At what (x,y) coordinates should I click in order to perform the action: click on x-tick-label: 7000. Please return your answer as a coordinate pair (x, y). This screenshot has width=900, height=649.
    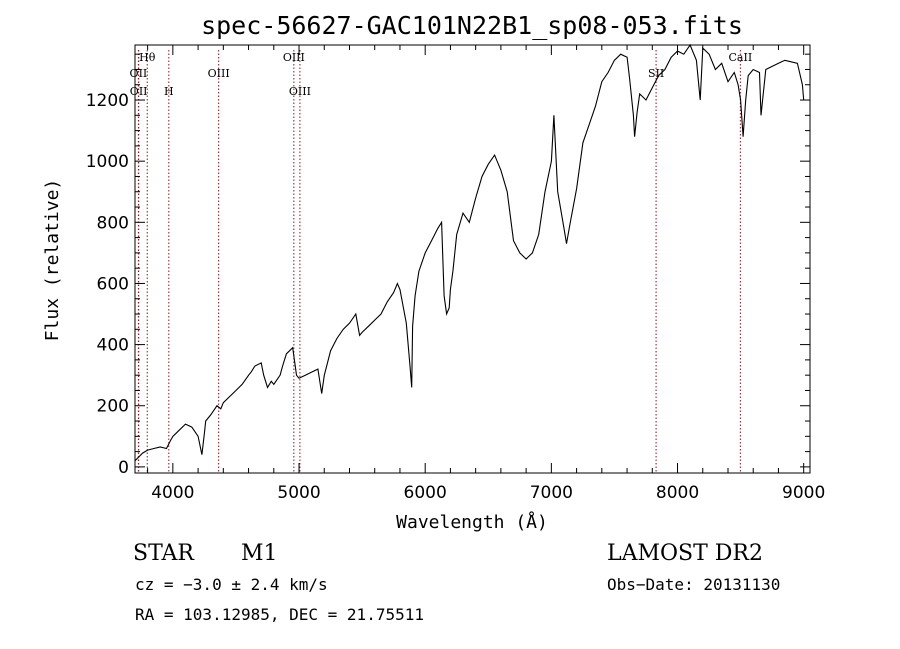
    Looking at the image, I should click on (551, 493).